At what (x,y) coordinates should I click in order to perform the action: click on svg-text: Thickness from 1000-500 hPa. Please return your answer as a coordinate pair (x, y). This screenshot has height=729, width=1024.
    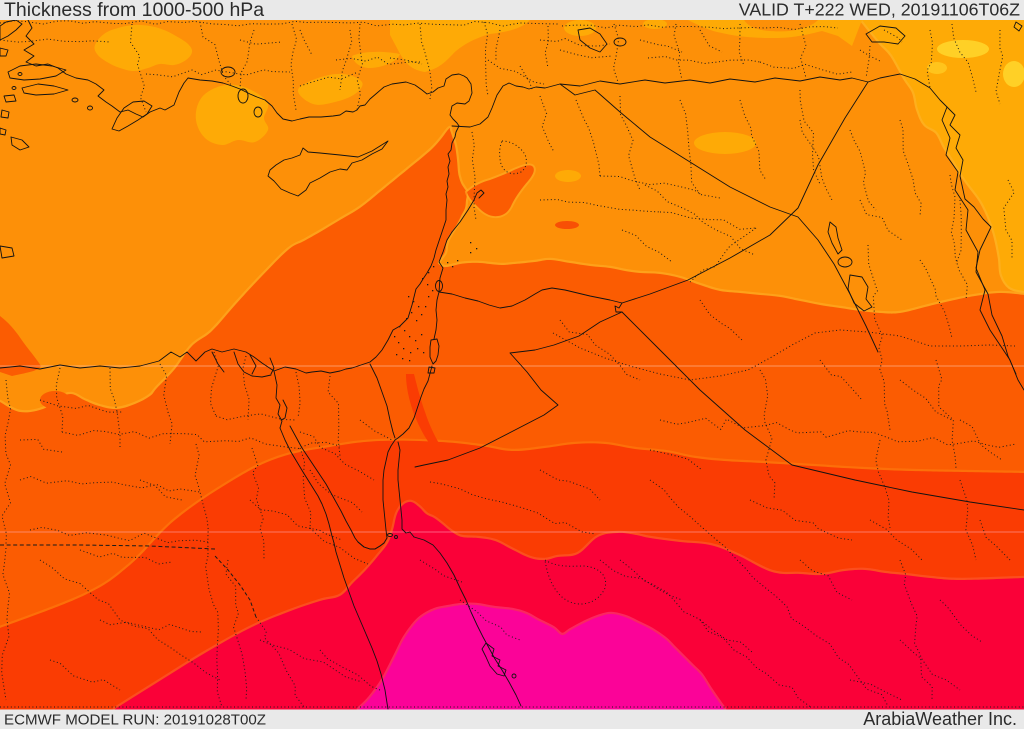
    Looking at the image, I should click on (134, 10).